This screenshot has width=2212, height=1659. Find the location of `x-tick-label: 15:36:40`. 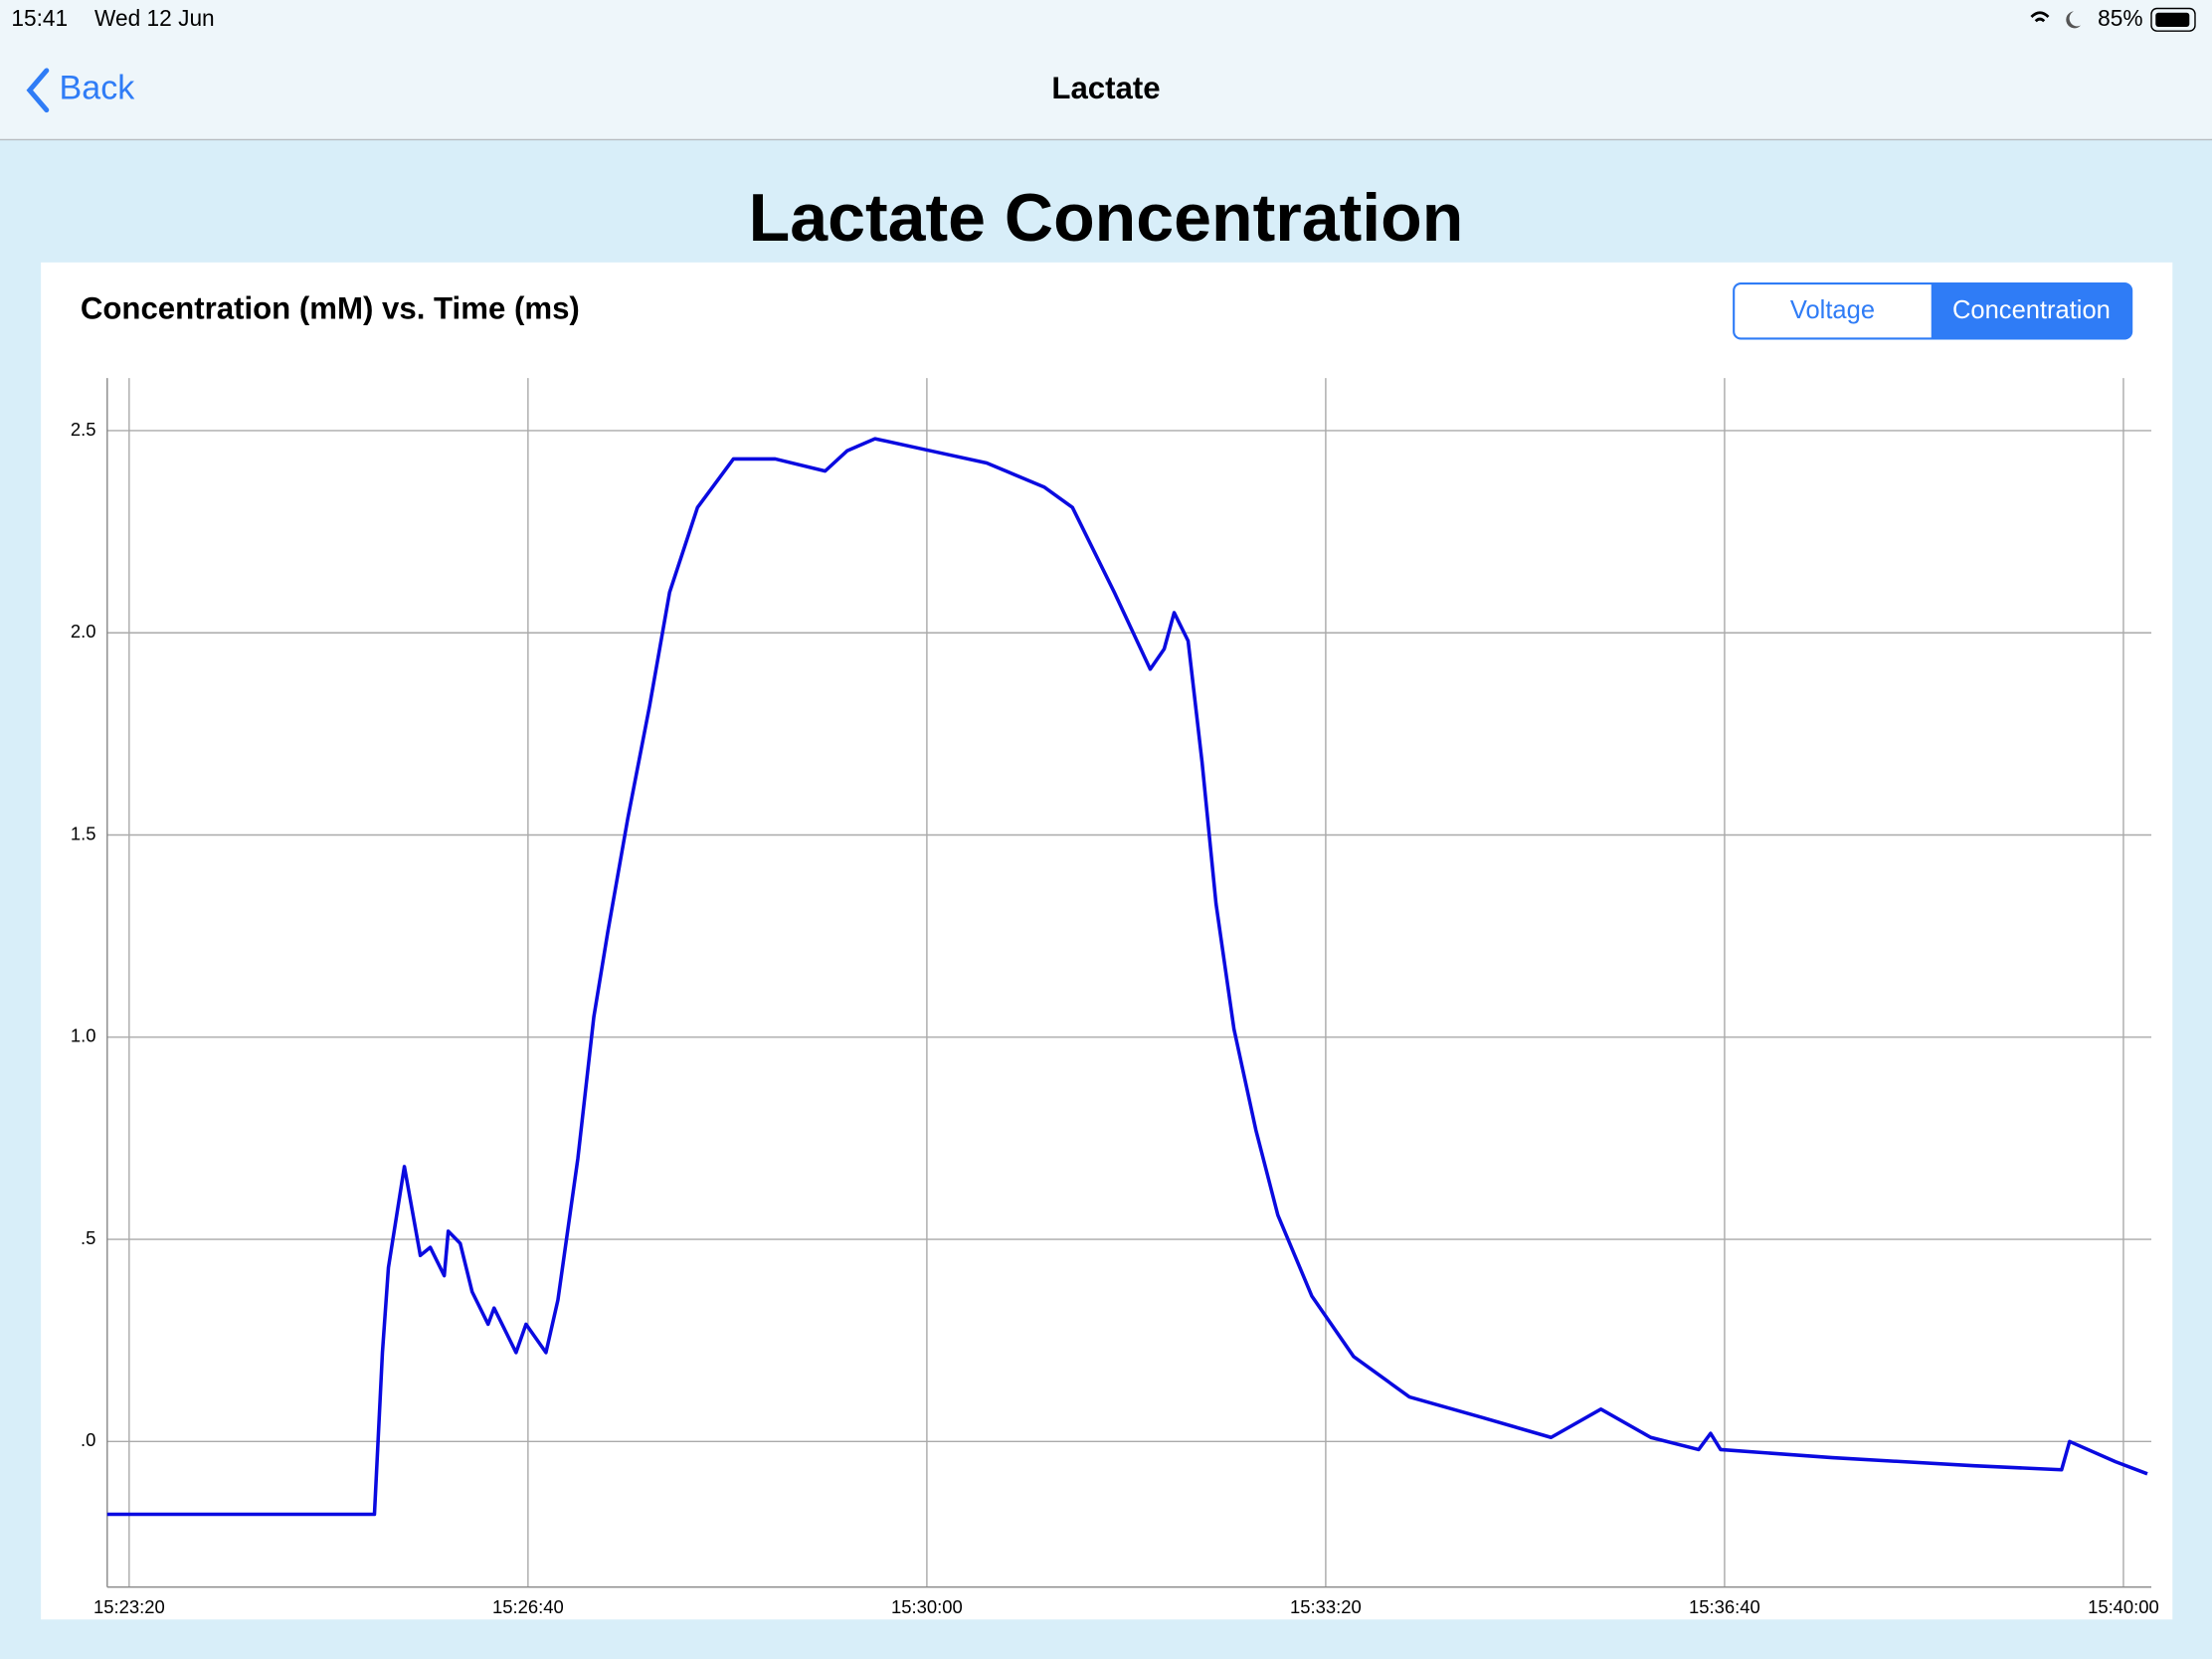

x-tick-label: 15:36:40 is located at coordinates (1724, 1606).